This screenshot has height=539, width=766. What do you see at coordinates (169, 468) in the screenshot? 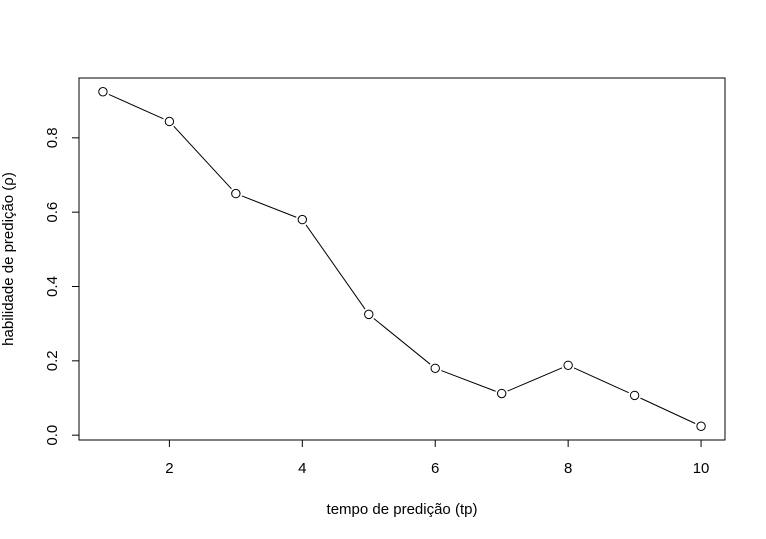
I see `x-tick-label: 2` at bounding box center [169, 468].